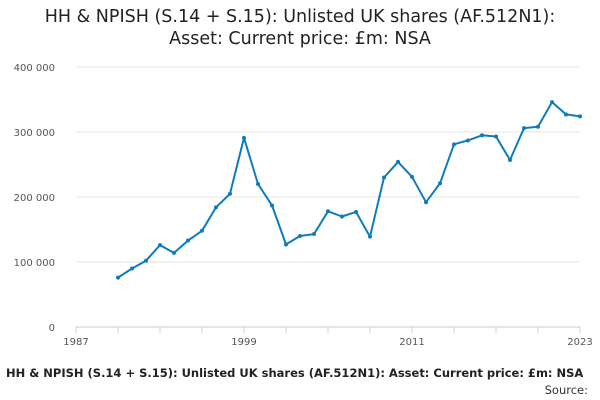 This screenshot has height=400, width=600. I want to click on y-tick-label: 100 000, so click(34, 263).